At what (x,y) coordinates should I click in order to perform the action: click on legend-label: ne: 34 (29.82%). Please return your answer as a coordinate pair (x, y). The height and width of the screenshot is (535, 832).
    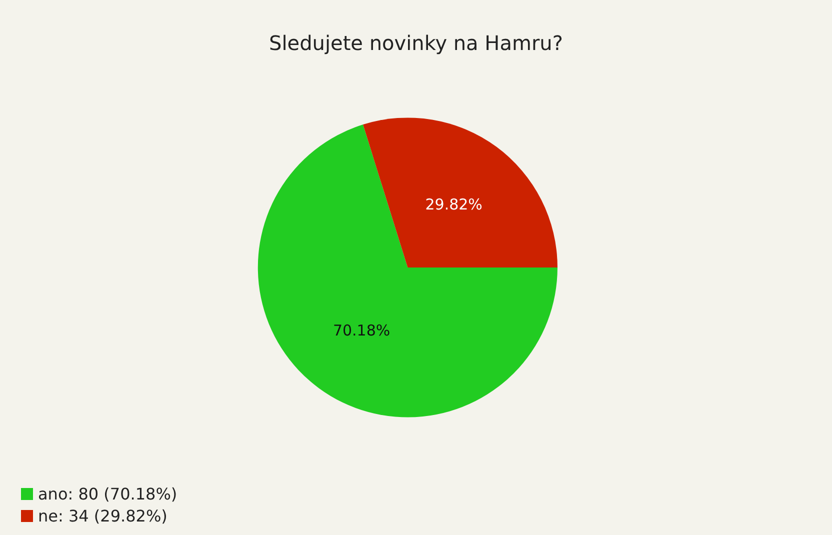
    Looking at the image, I should click on (103, 516).